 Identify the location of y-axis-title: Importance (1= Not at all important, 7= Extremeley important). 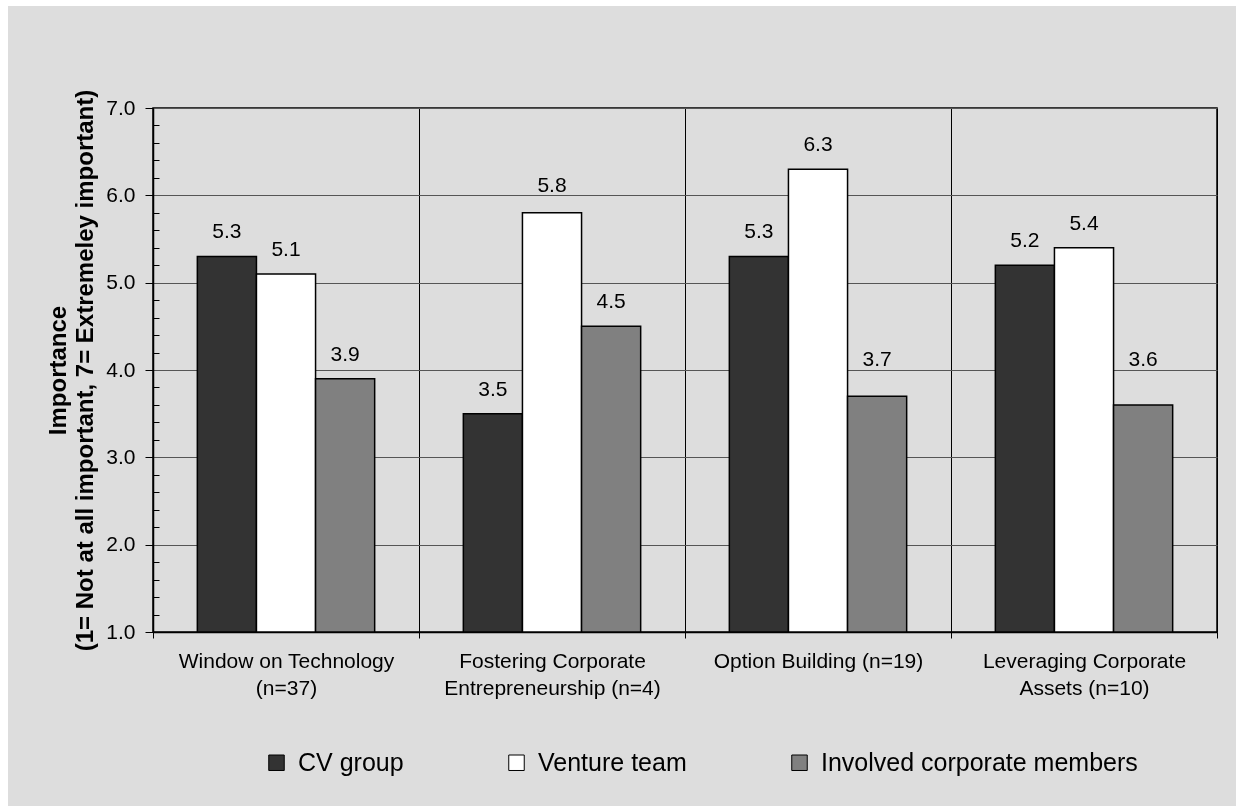
(71, 370).